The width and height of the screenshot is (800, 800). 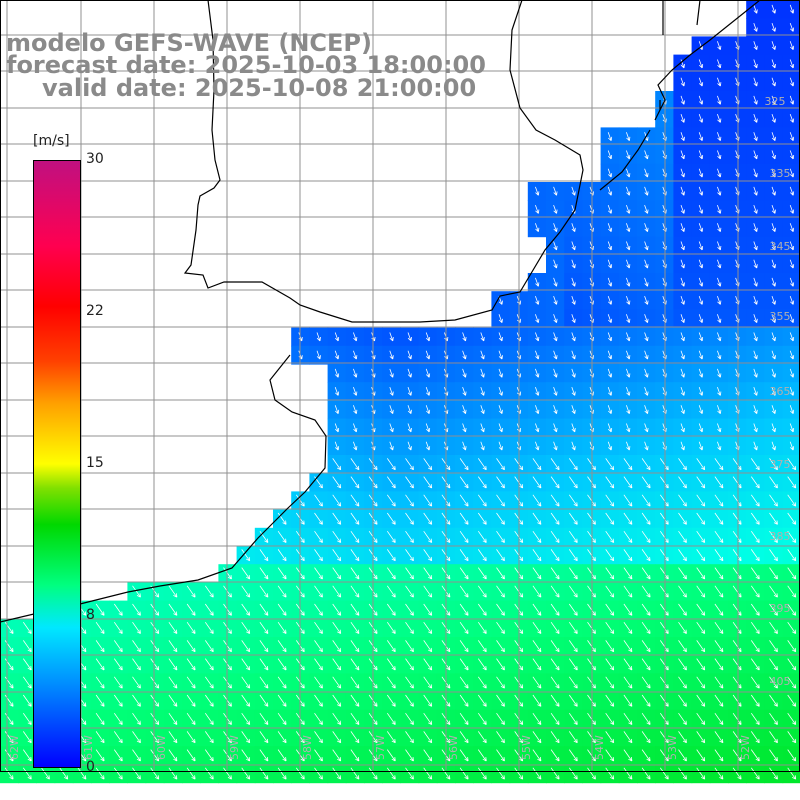 I want to click on svg-text: 58W, so click(x=307, y=747).